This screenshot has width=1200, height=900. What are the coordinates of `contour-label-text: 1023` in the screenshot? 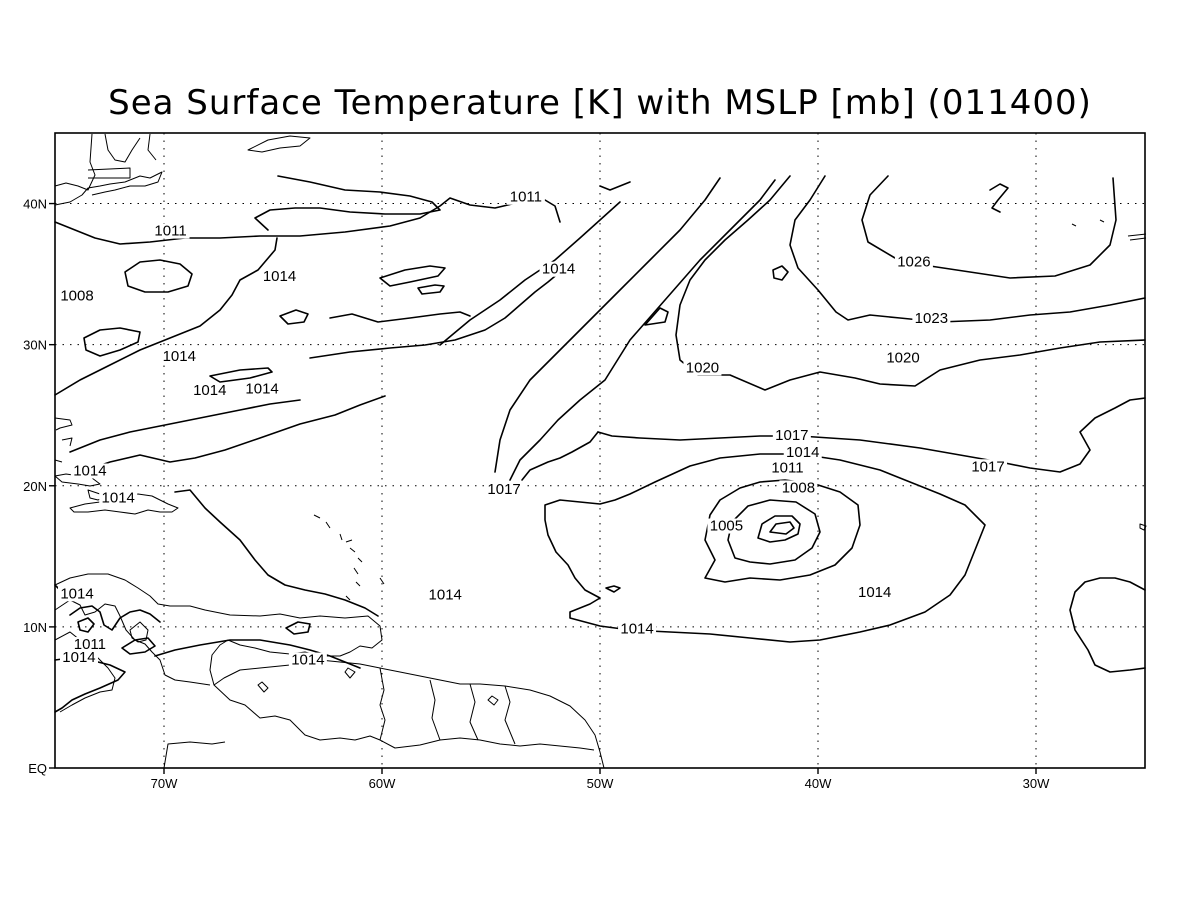 It's located at (931, 318).